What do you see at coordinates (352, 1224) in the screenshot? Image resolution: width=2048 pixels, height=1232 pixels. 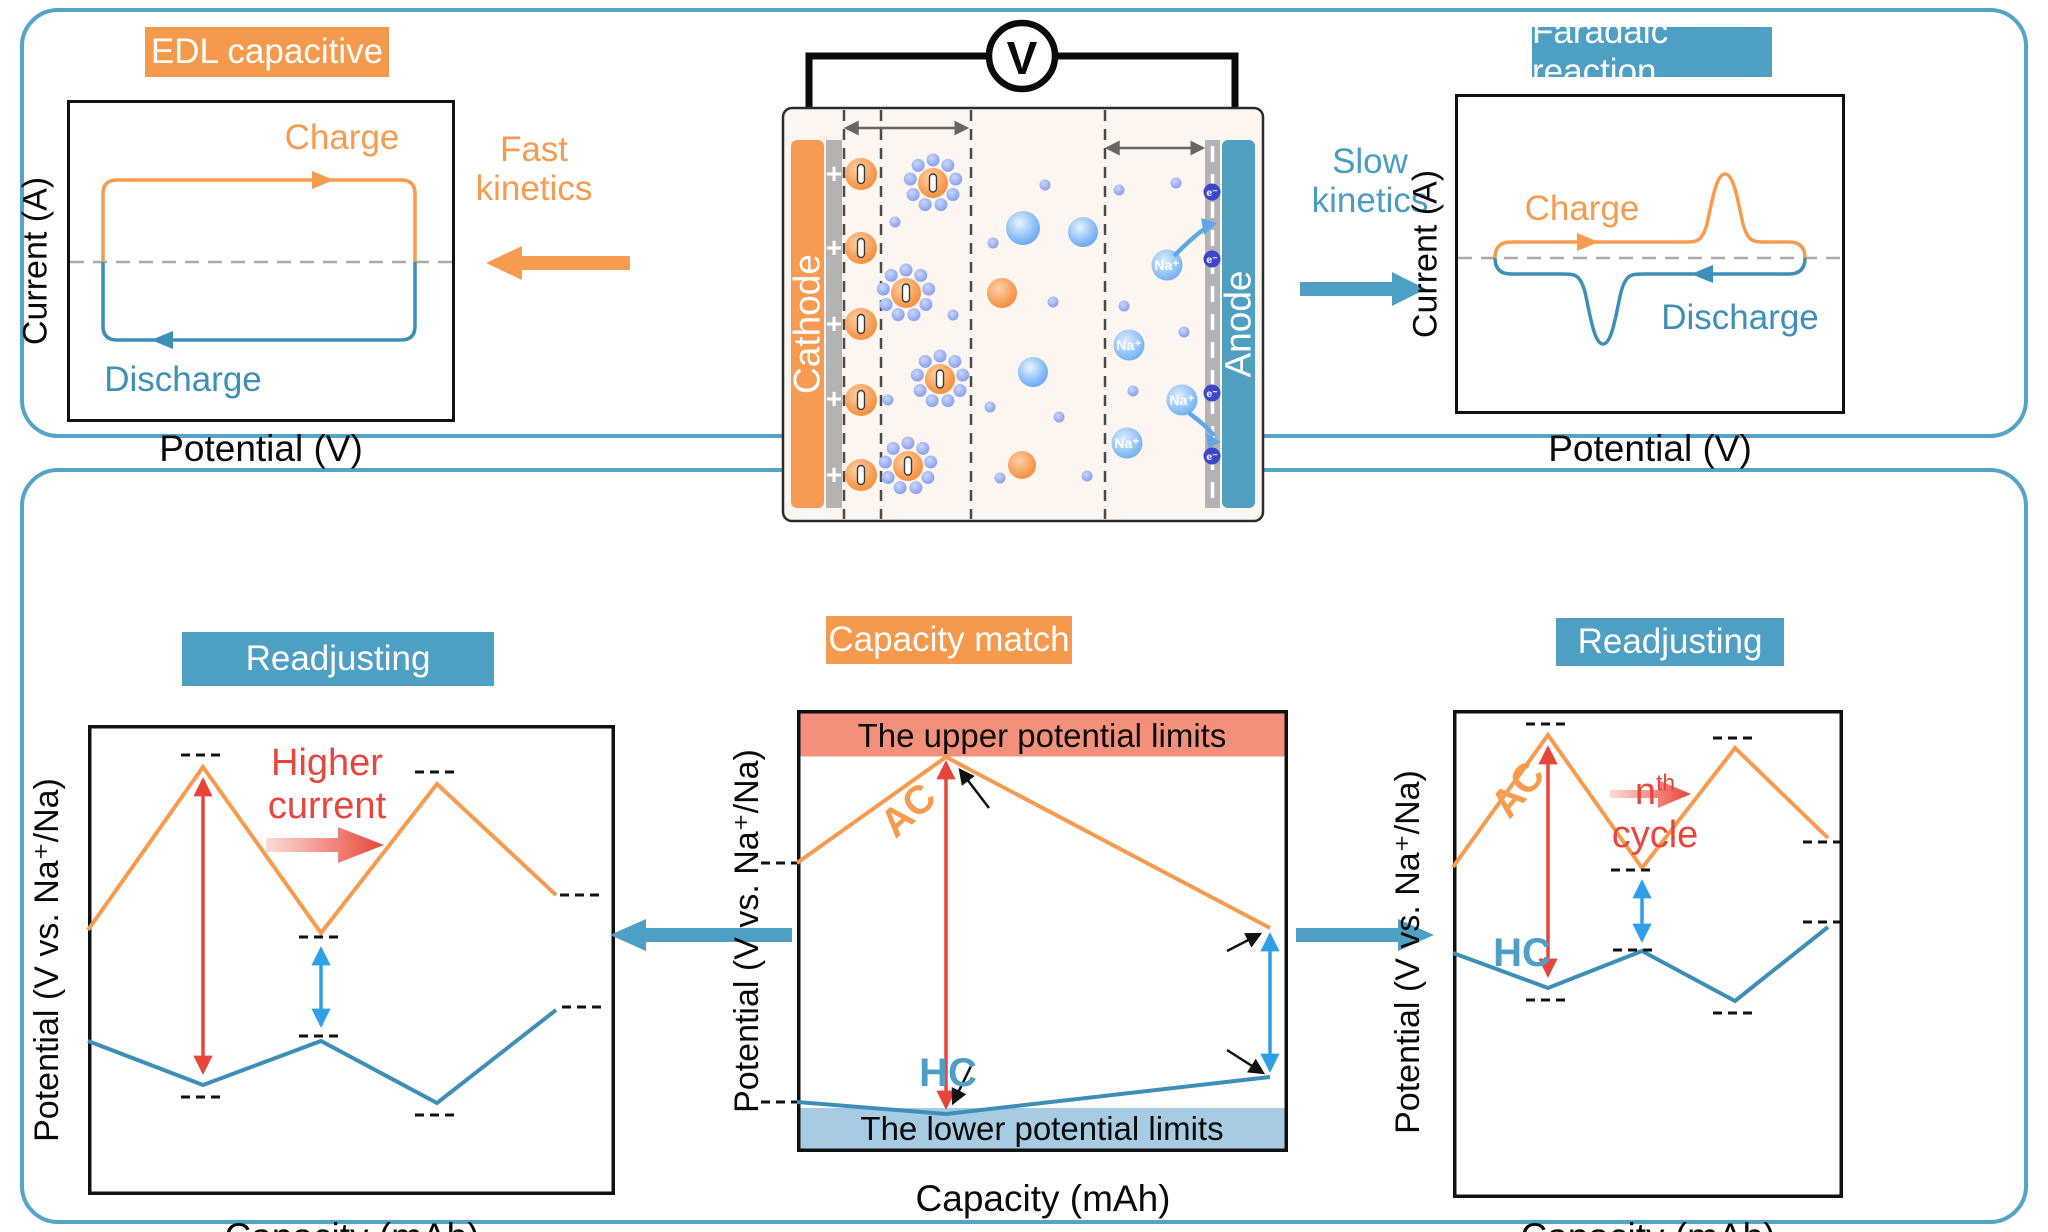 I see `left-x-axis-label: Capacity (mAh)` at bounding box center [352, 1224].